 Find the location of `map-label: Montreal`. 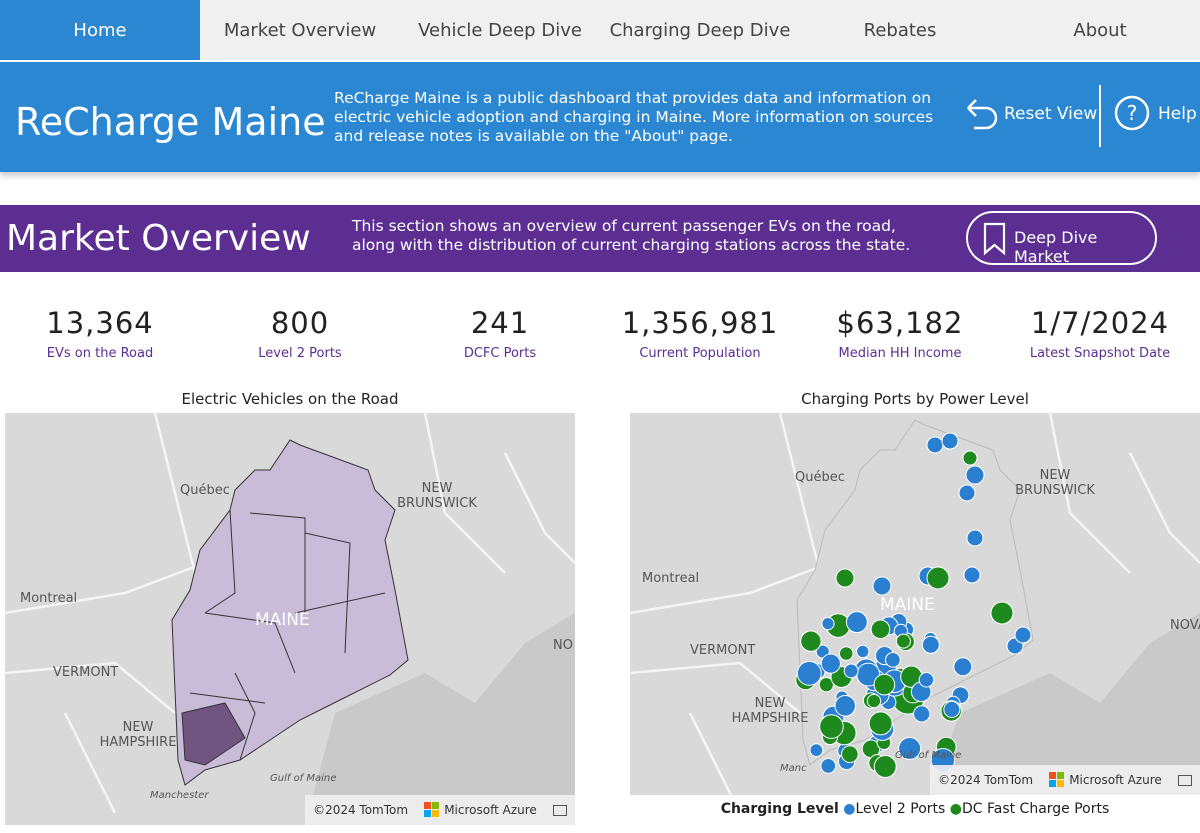

map-label: Montreal is located at coordinates (49, 598).